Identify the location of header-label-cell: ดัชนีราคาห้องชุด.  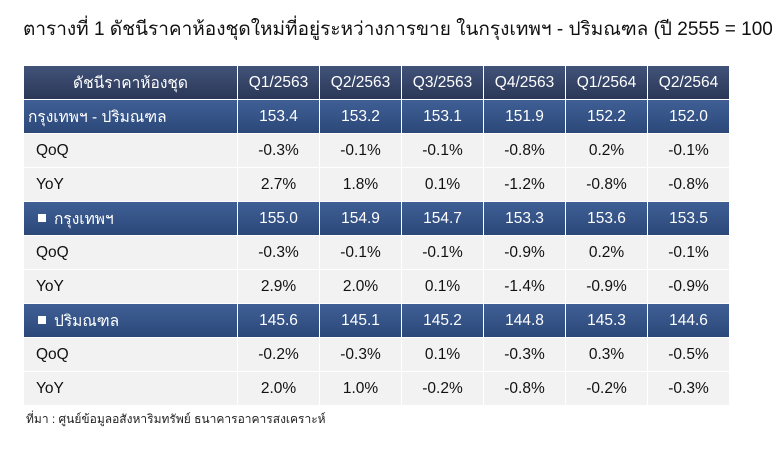
(131, 82).